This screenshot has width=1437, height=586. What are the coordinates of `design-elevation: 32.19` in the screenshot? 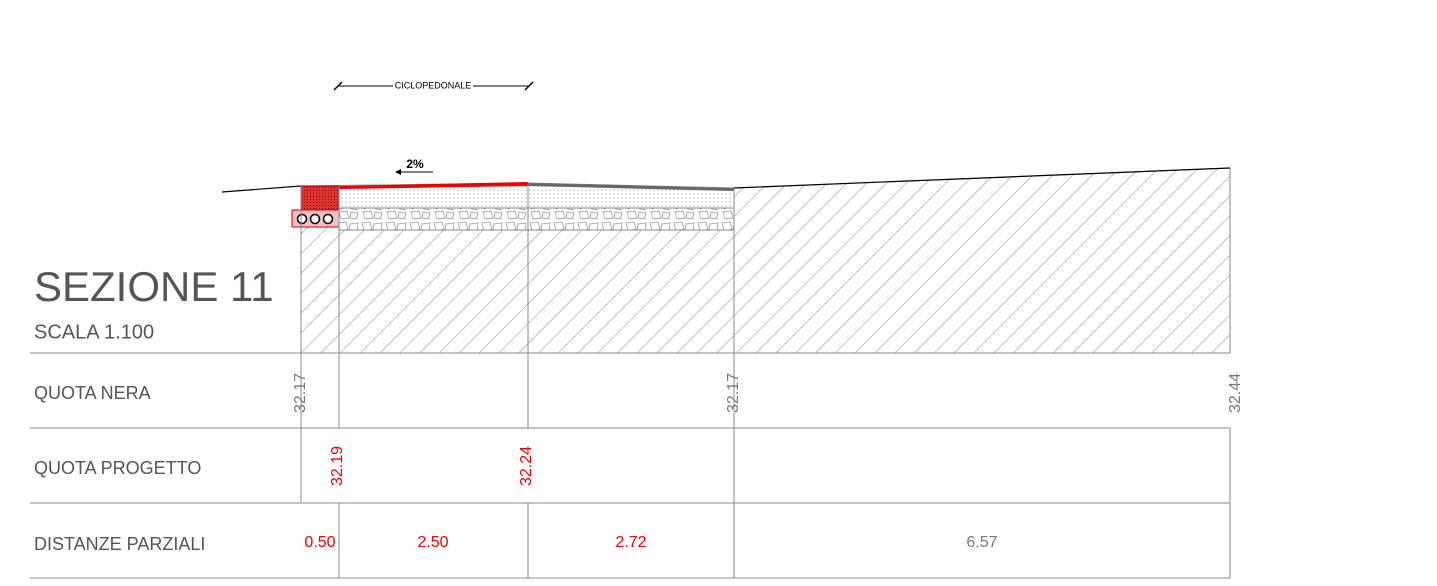 It's located at (337, 466).